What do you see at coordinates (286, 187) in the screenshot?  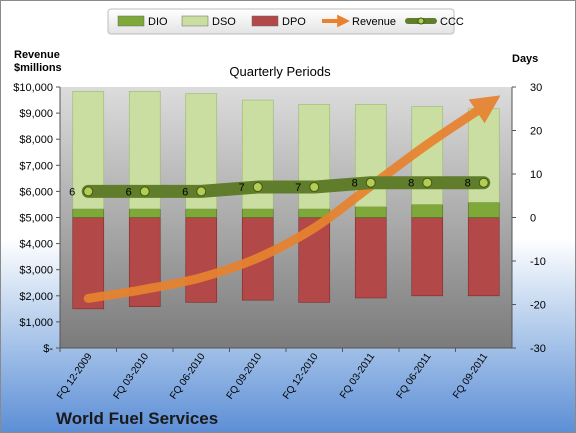 I see `ccc-line` at bounding box center [286, 187].